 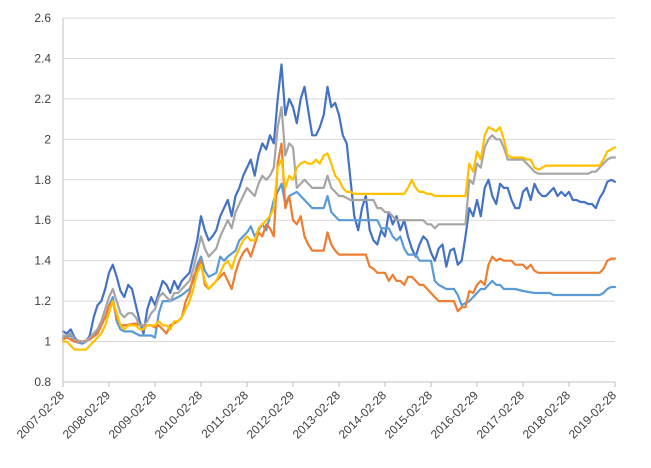 I want to click on y-tick-label: 0.8, so click(x=42, y=382).